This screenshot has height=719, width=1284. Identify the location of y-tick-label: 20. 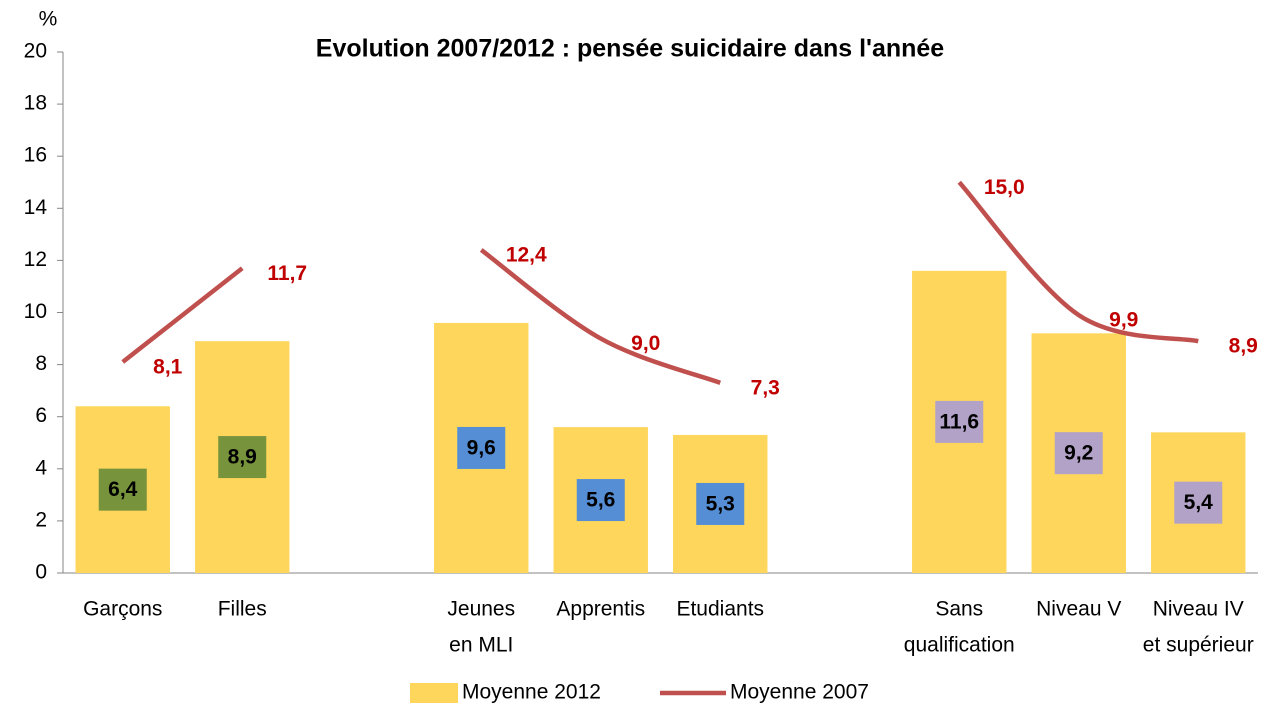
(35, 51).